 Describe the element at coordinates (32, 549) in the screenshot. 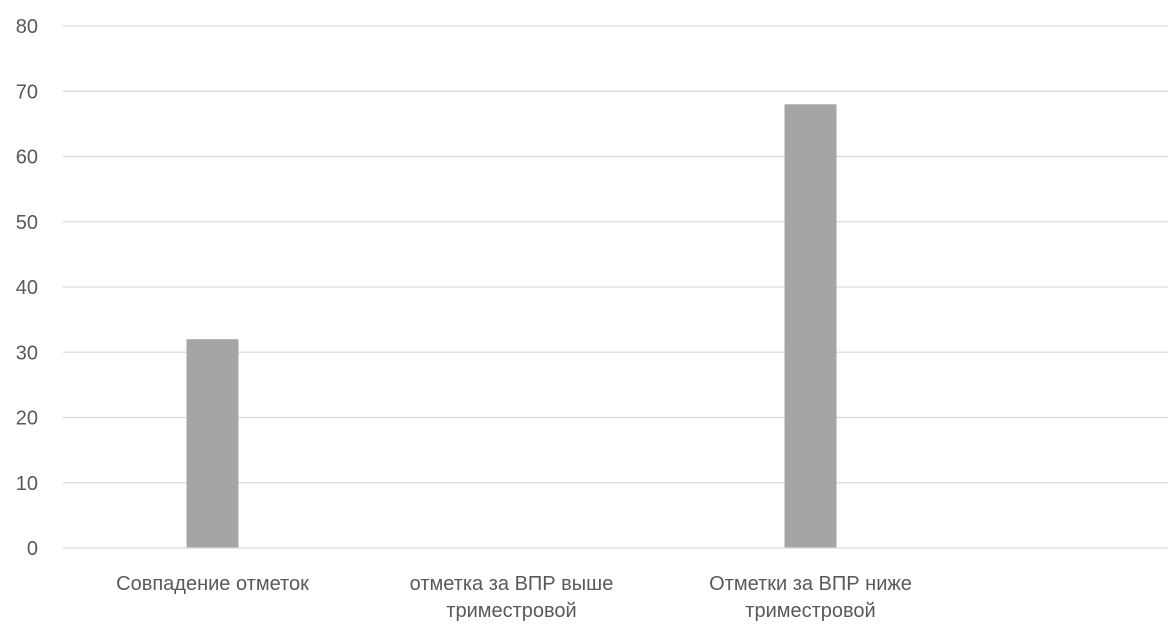

I see `y-tick-label: 0` at that location.